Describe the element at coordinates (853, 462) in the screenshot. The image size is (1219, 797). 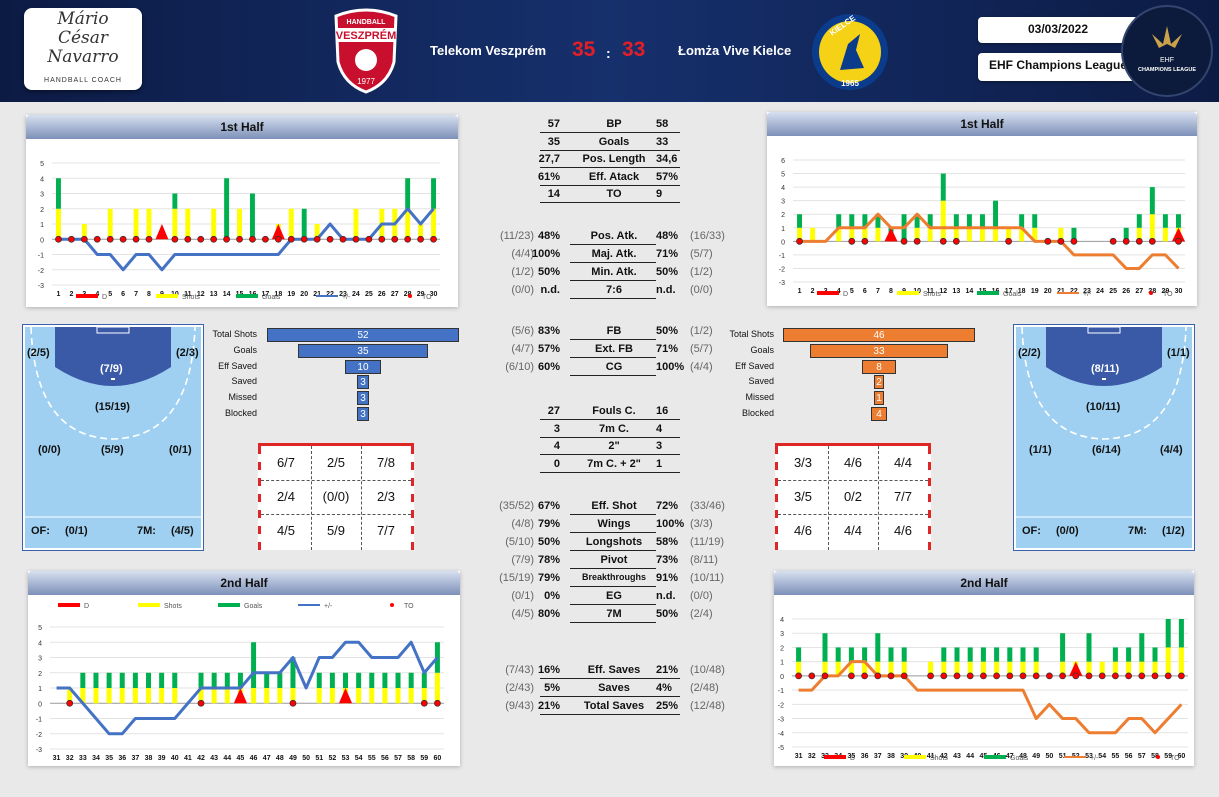
I see `goal-zone-cell: 4/6` at that location.